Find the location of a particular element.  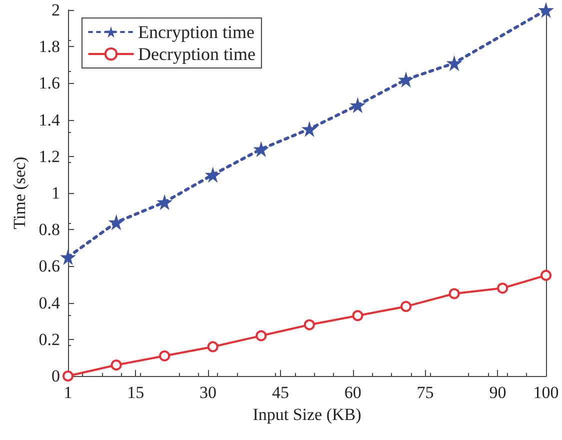

x-tick-label: 60 is located at coordinates (353, 392).